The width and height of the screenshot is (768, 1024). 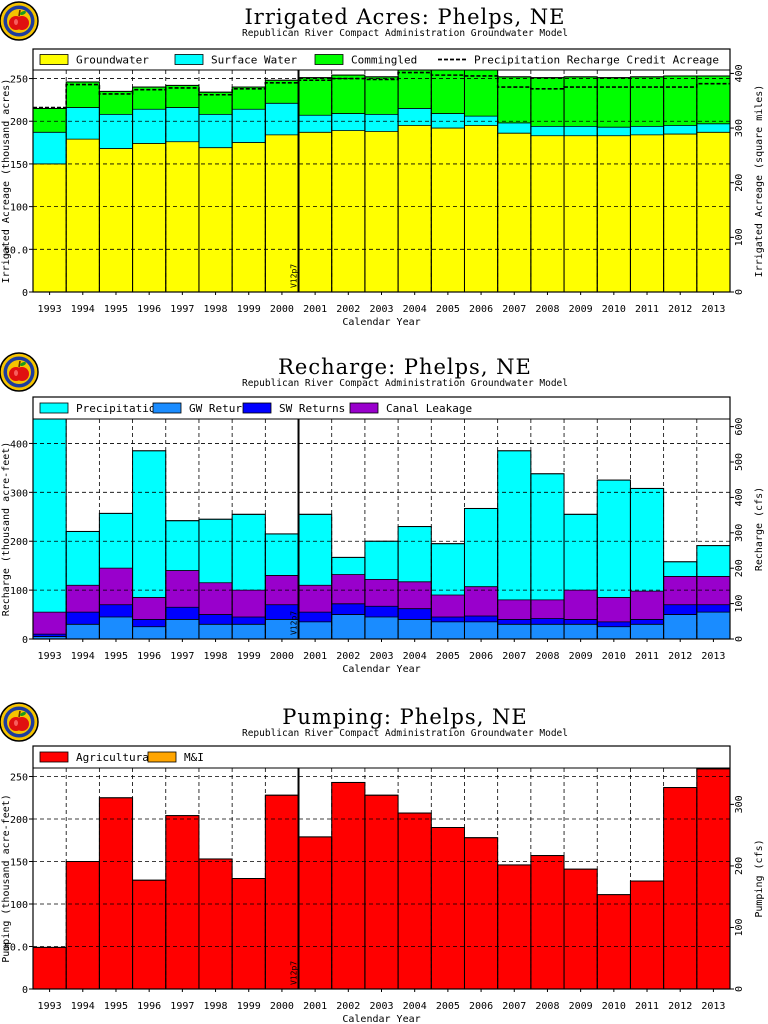 What do you see at coordinates (381, 669) in the screenshot?
I see `x-axis-label: Calendar Year` at bounding box center [381, 669].